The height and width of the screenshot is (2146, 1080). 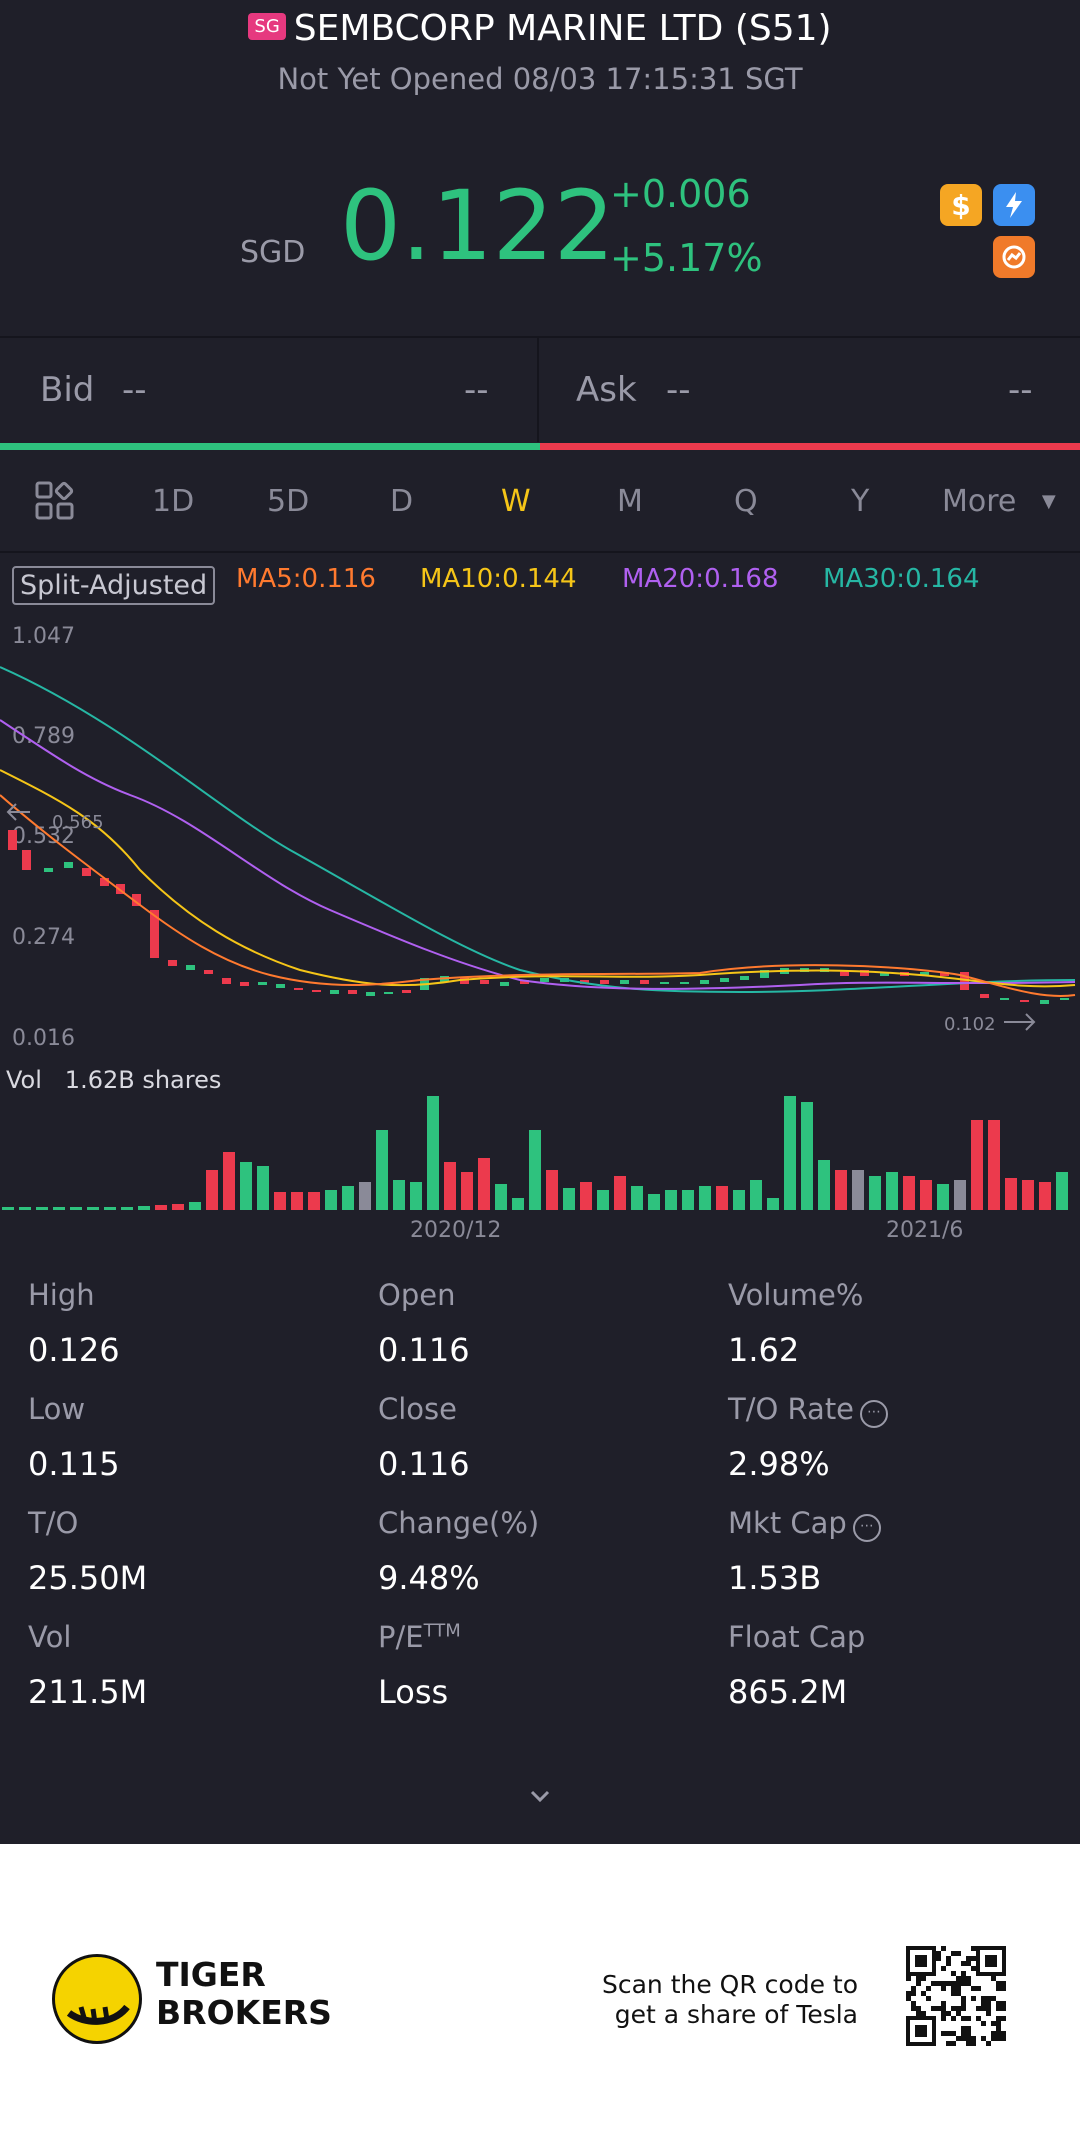 What do you see at coordinates (970, 1024) in the screenshot?
I see `low-marker-value: 0.102` at bounding box center [970, 1024].